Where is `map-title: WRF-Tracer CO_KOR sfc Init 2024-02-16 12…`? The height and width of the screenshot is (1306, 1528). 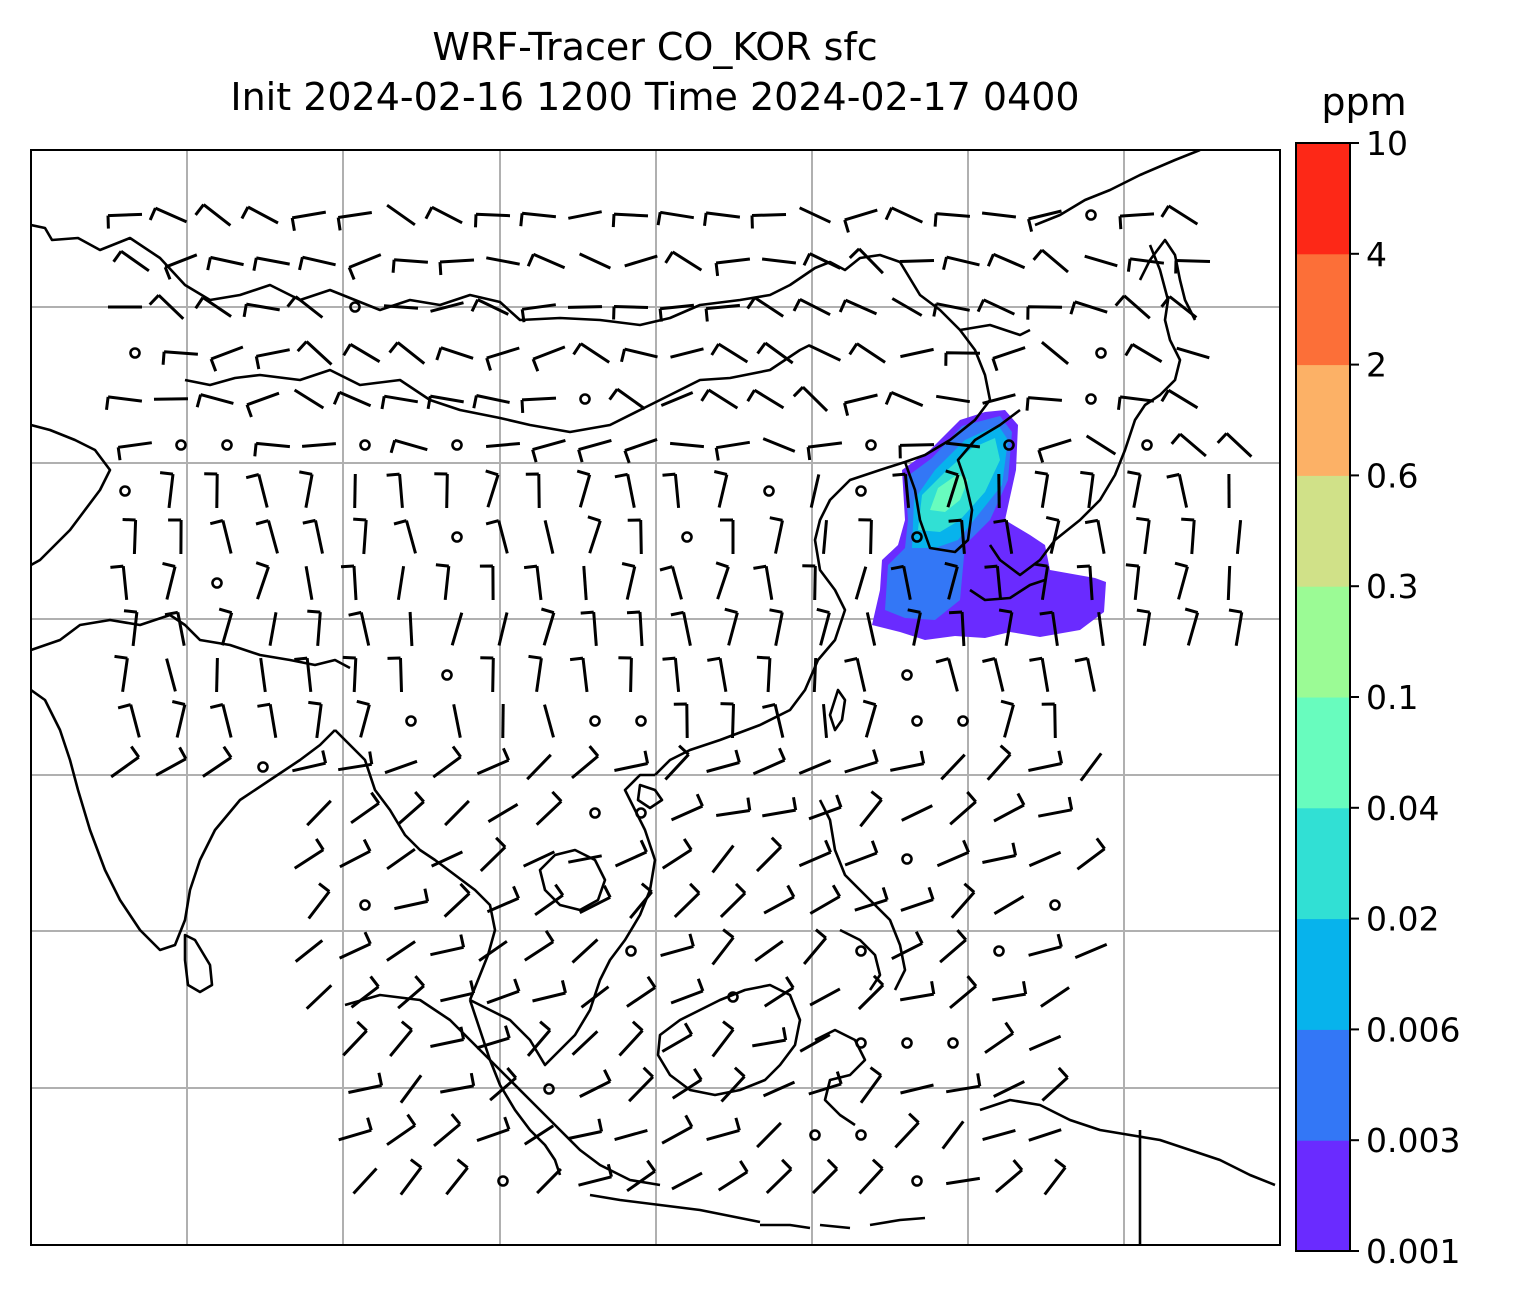
map-title: WRF-Tracer CO_KOR sfc Init 2024-02-16 12… is located at coordinates (655, 72).